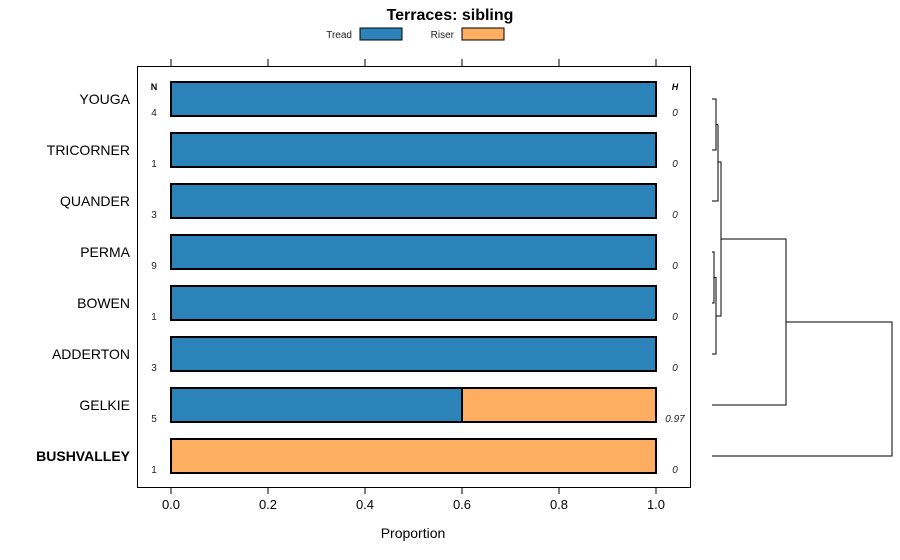 This screenshot has height=560, width=900. I want to click on category-label: GELKIE, so click(104, 405).